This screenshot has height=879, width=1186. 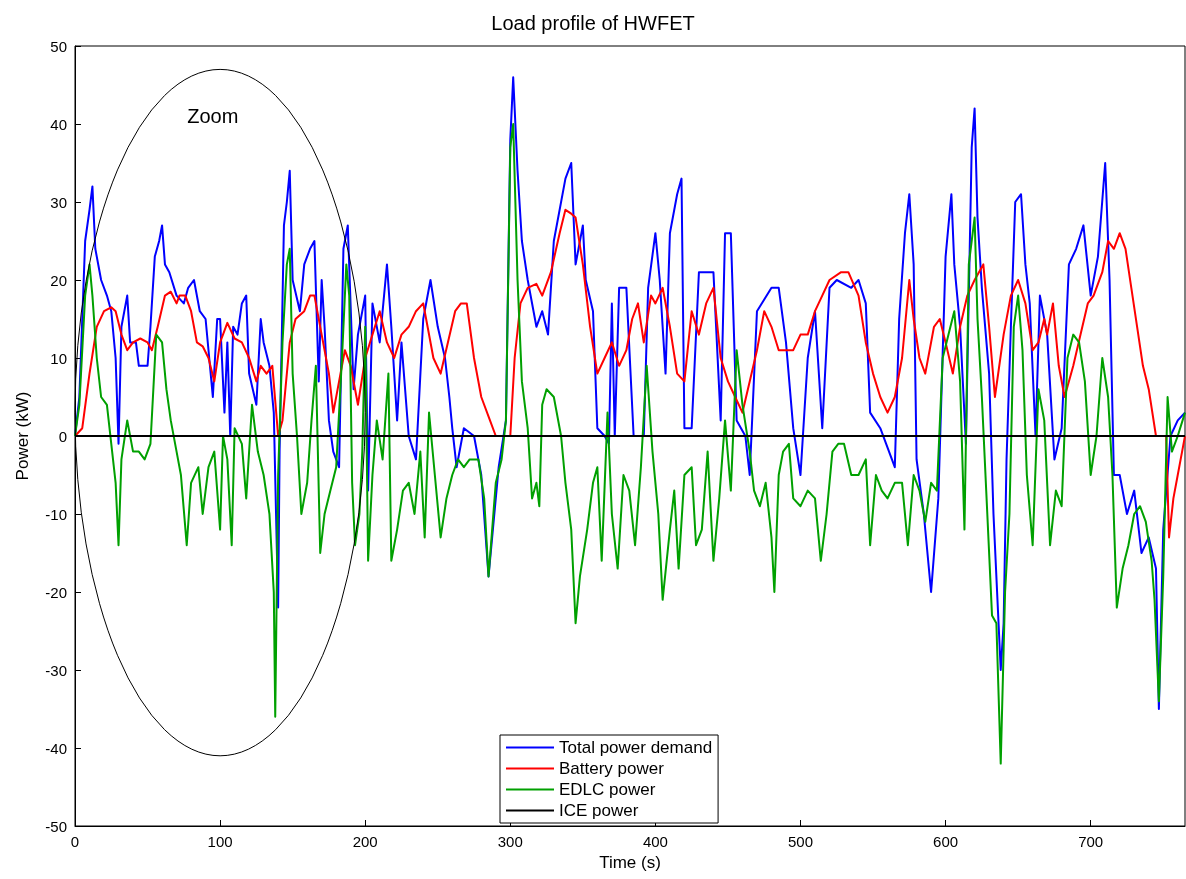 I want to click on y-tick-label: 0, so click(x=62, y=436).